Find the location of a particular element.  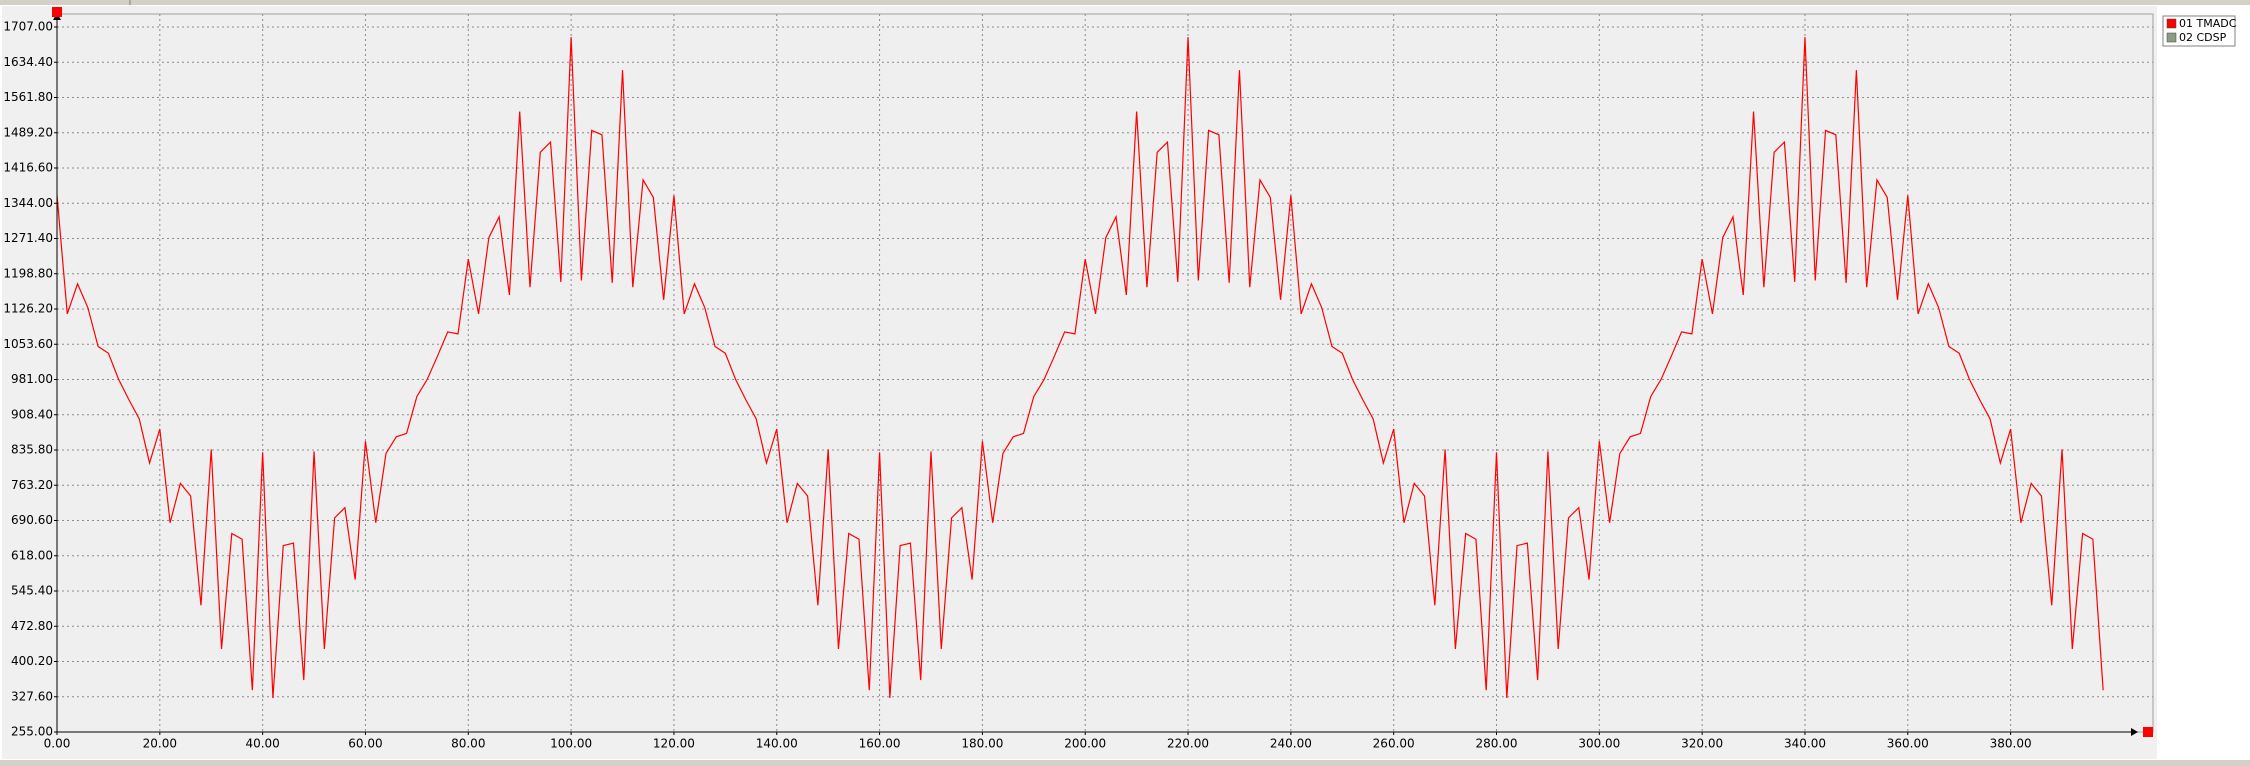

x-tick-label: 380.00 is located at coordinates (2011, 744).